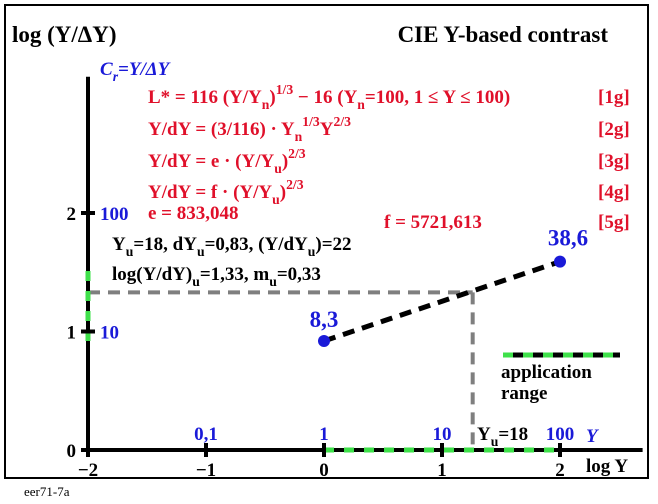  What do you see at coordinates (145, 69) in the screenshot?
I see `text-run: =Y/ΔY` at bounding box center [145, 69].